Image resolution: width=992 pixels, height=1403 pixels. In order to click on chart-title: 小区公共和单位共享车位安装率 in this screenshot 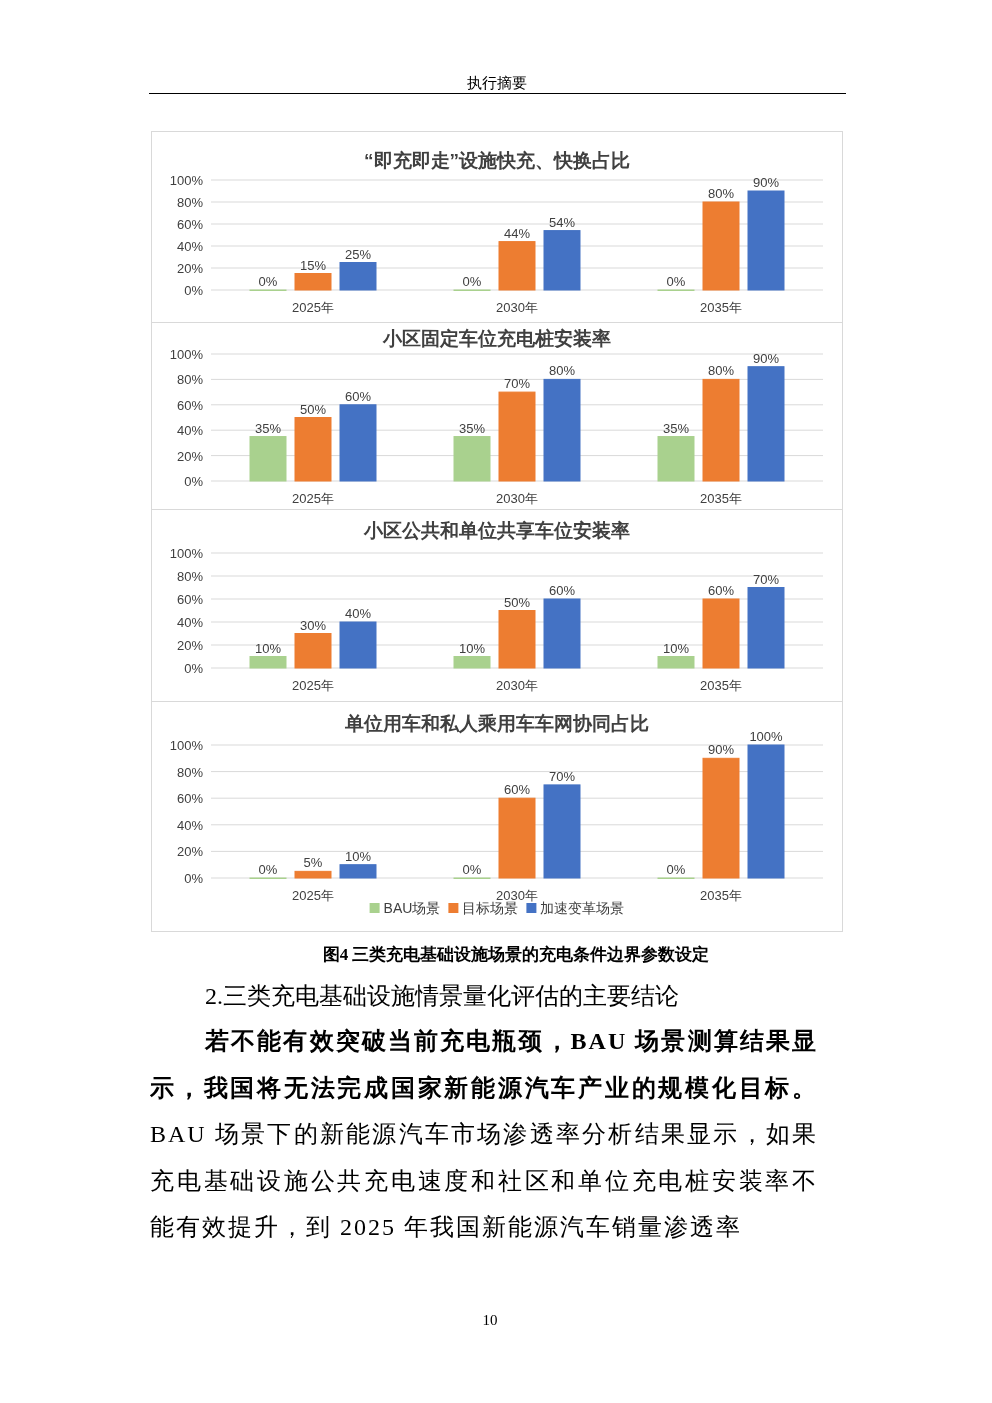, I will do `click(496, 530)`.